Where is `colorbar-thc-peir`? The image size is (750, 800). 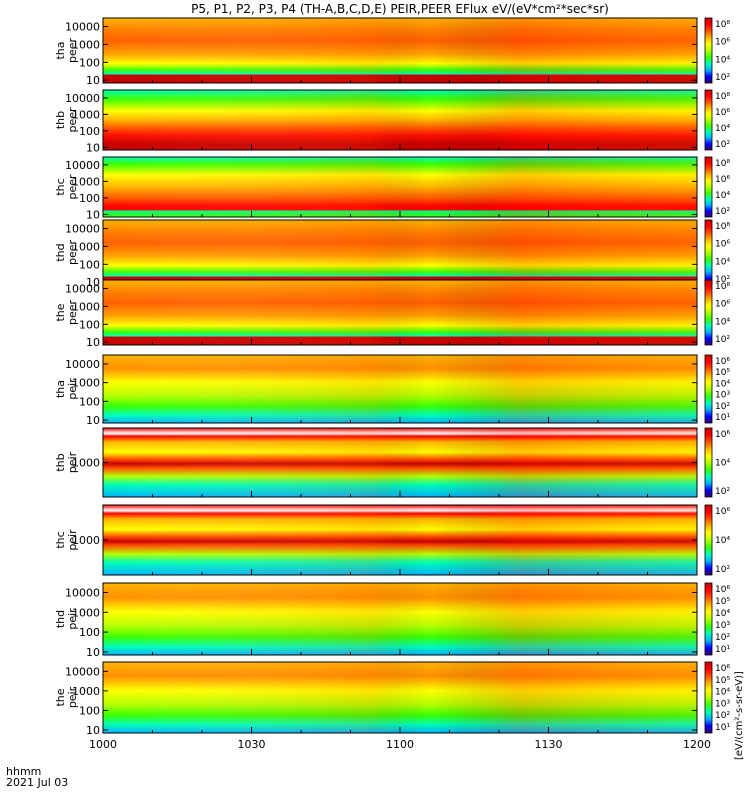
colorbar-thc-peir is located at coordinates (708, 540).